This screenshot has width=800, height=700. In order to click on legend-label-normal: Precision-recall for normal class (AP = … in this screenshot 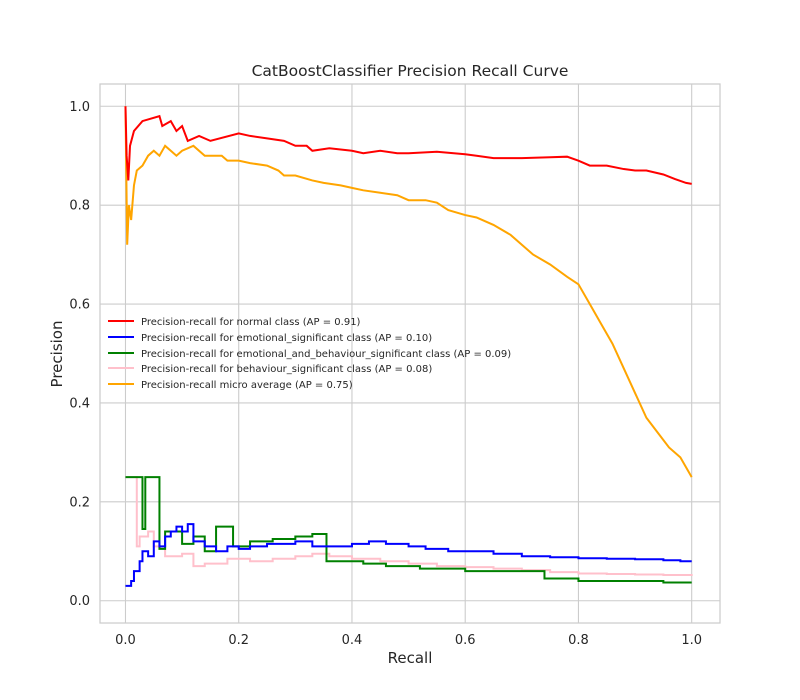, I will do `click(251, 322)`.